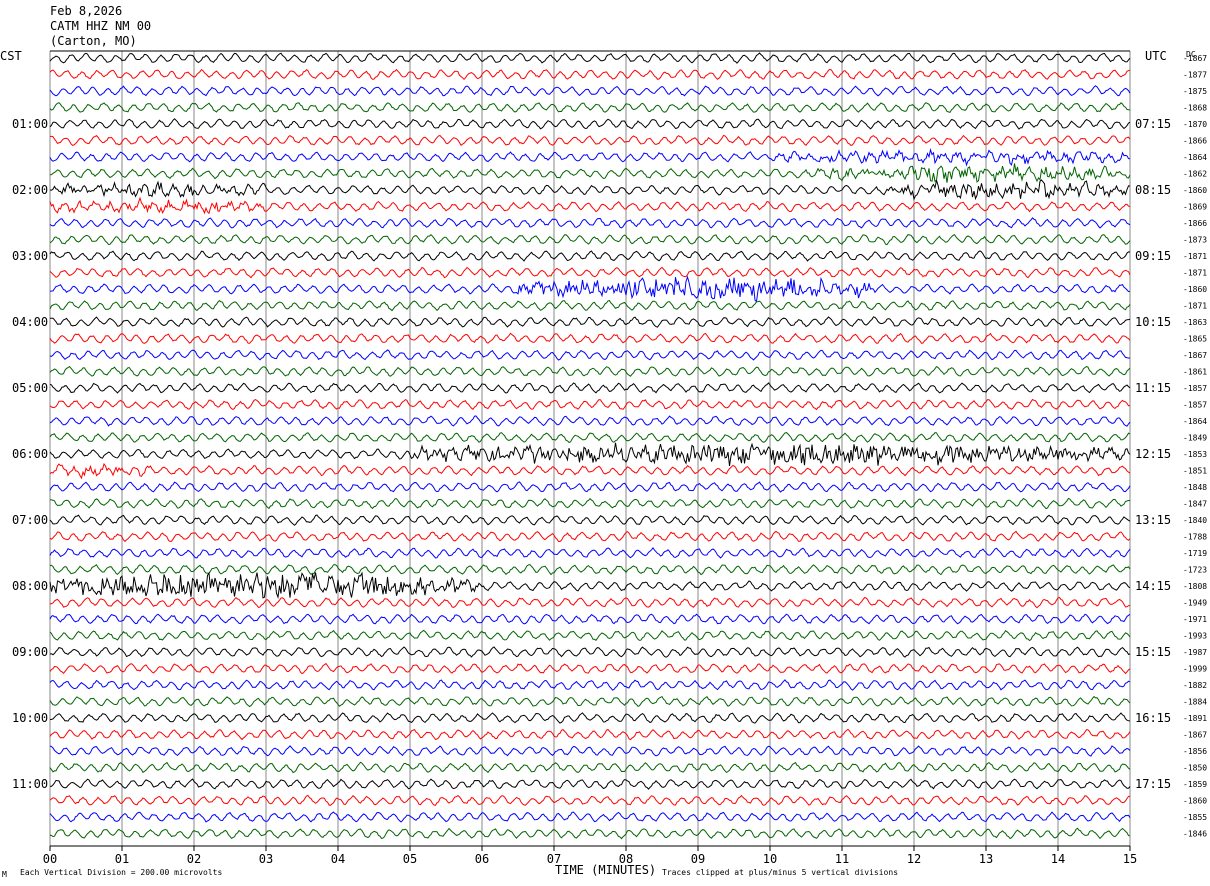  I want to click on dc-offset-label: -1849, so click(1195, 438).